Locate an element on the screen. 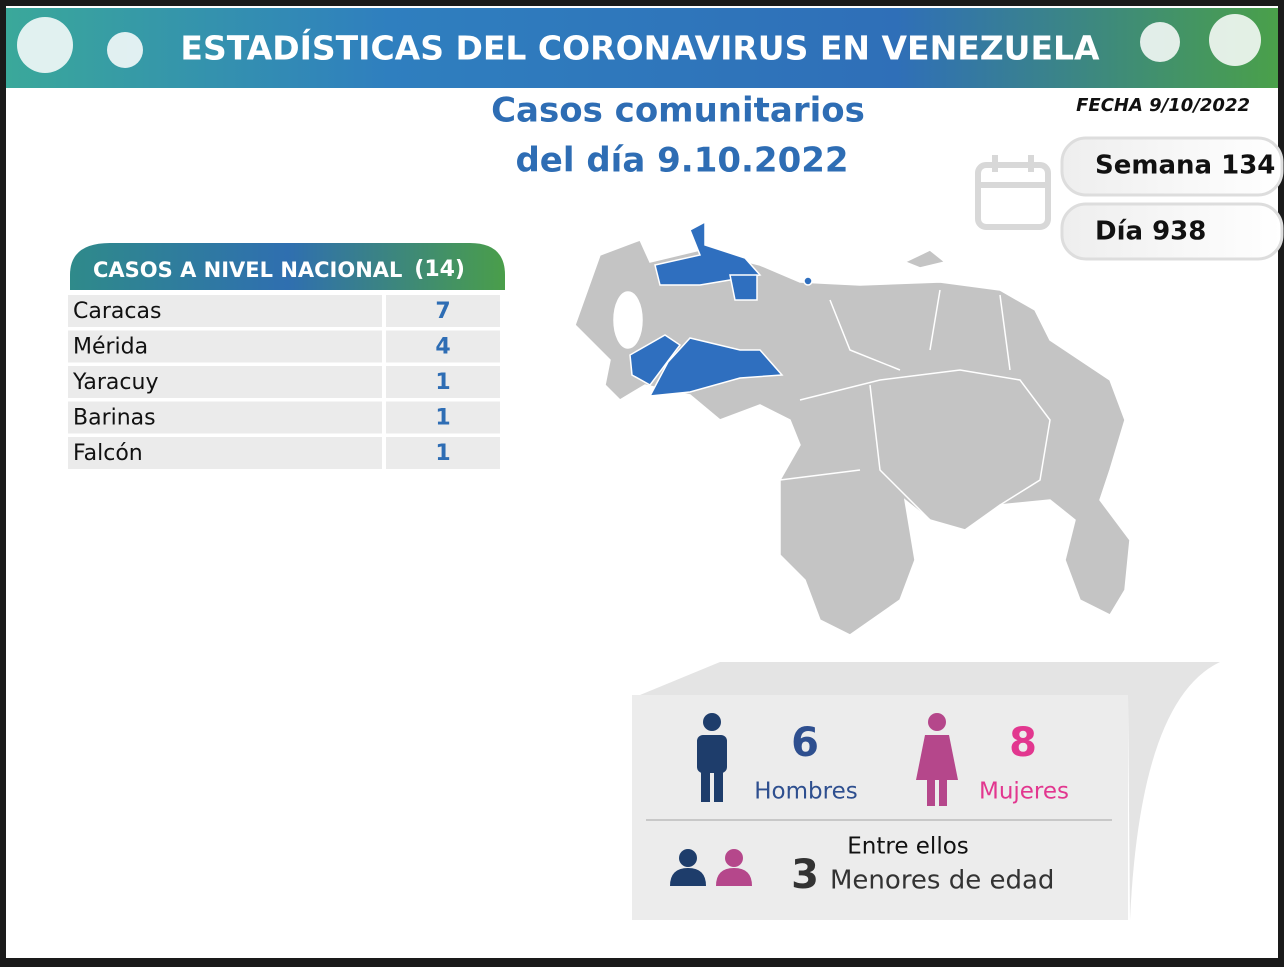 This screenshot has width=1284, height=967. region-name: Mérida is located at coordinates (110, 347).